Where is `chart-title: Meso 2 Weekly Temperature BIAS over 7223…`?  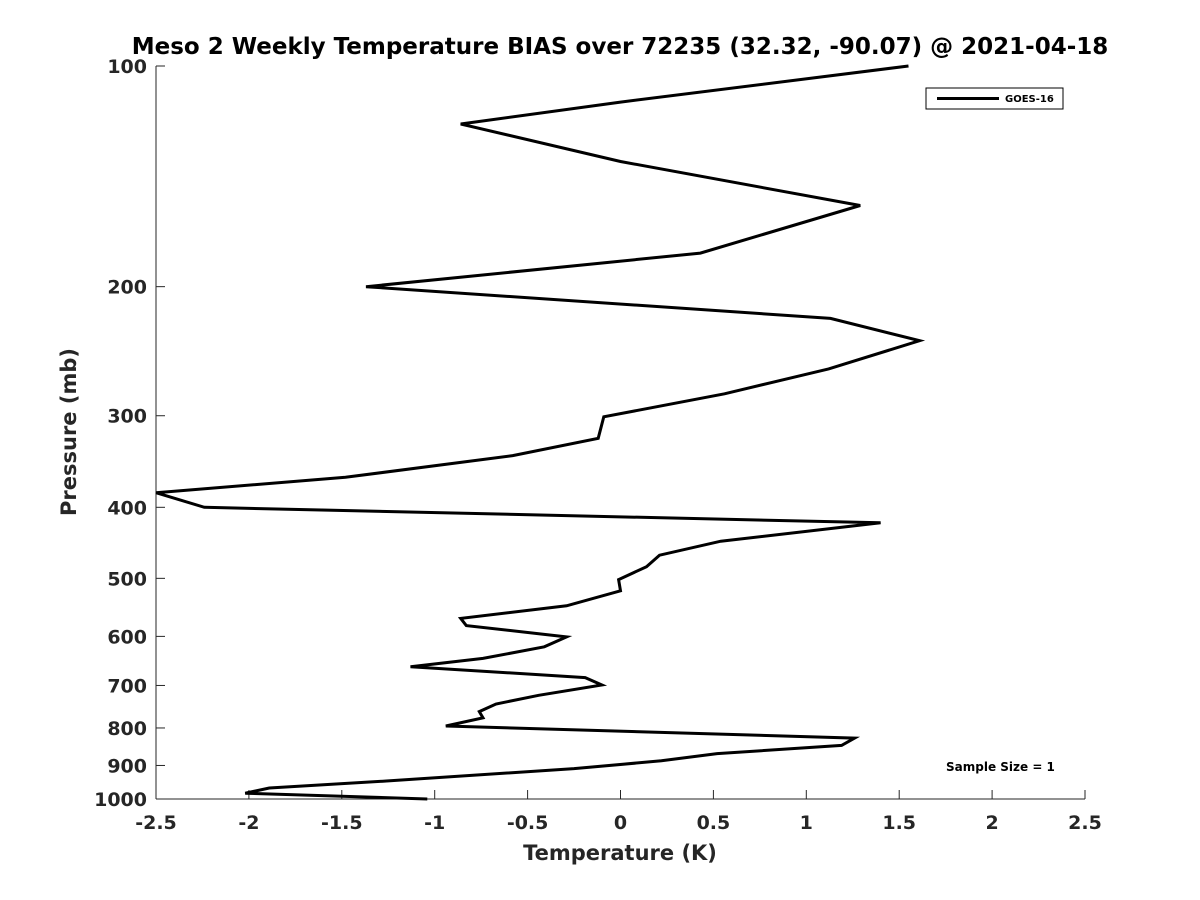
chart-title: Meso 2 Weekly Temperature BIAS over 7223… is located at coordinates (620, 47).